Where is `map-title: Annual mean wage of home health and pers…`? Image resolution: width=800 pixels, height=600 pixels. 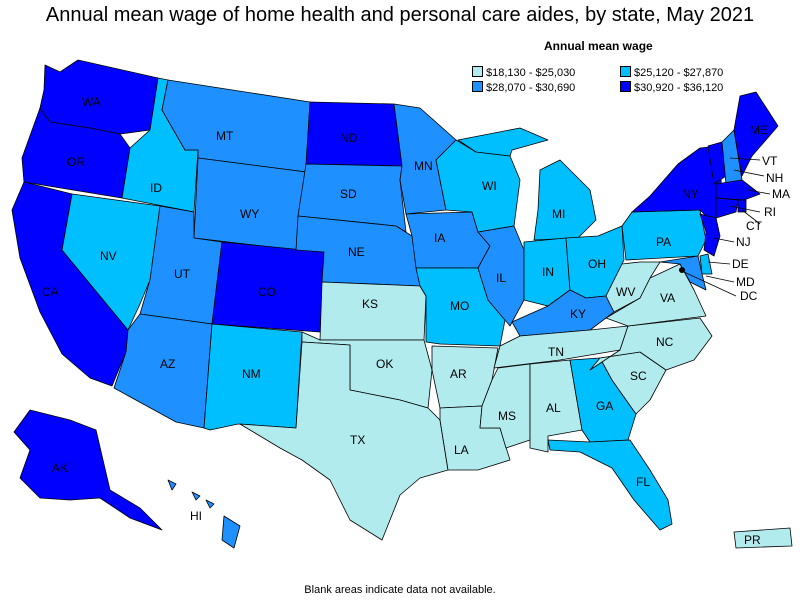 map-title: Annual mean wage of home health and pers… is located at coordinates (400, 15).